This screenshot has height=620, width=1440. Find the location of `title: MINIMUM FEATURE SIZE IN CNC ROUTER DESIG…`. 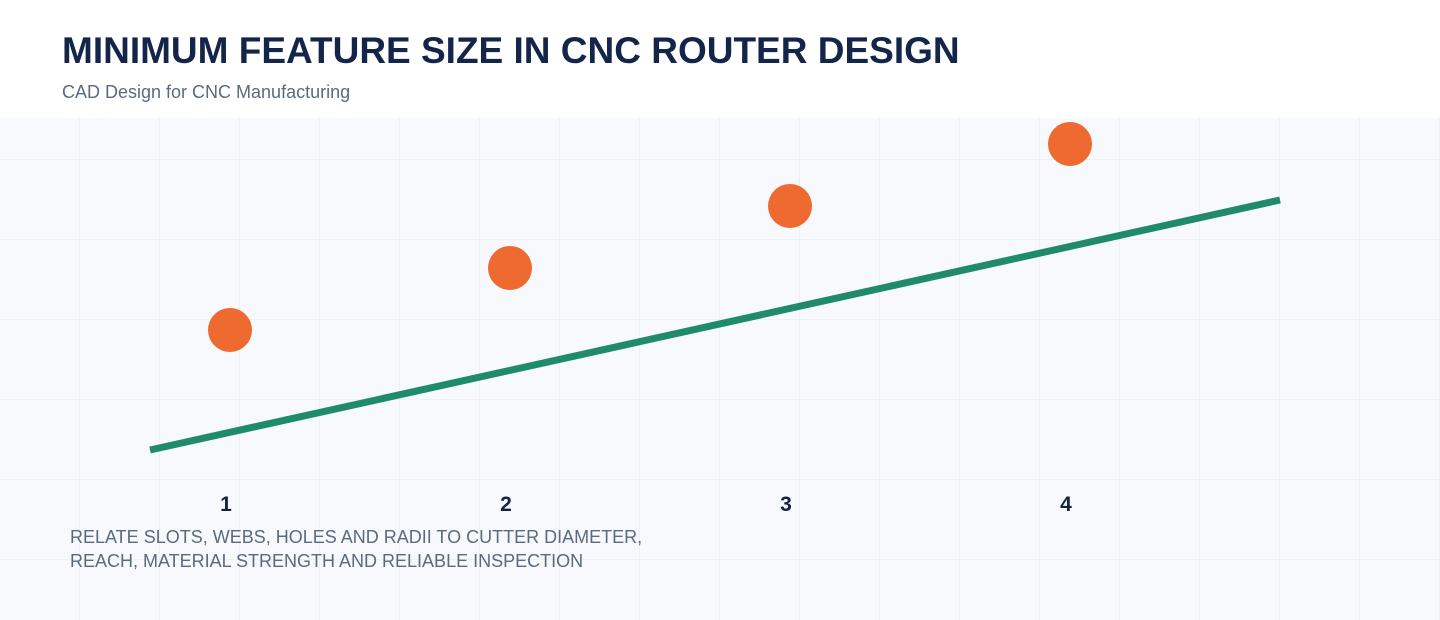

title: MINIMUM FEATURE SIZE IN CNC ROUTER DESIG… is located at coordinates (511, 50).